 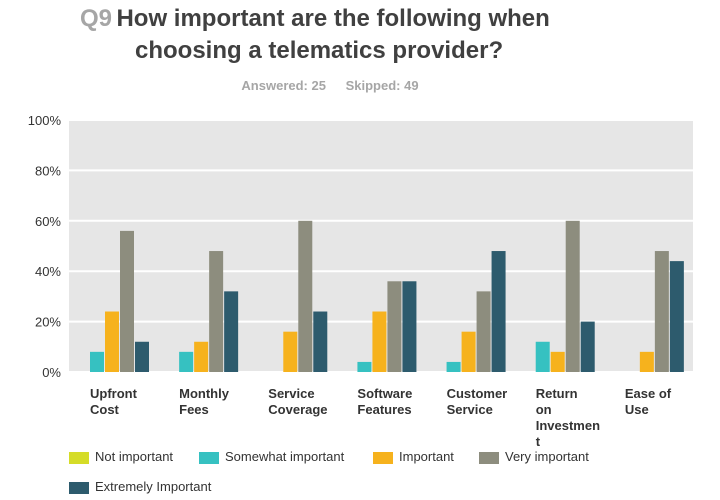 What do you see at coordinates (382, 85) in the screenshot?
I see `skipped-count: Skipped: 49` at bounding box center [382, 85].